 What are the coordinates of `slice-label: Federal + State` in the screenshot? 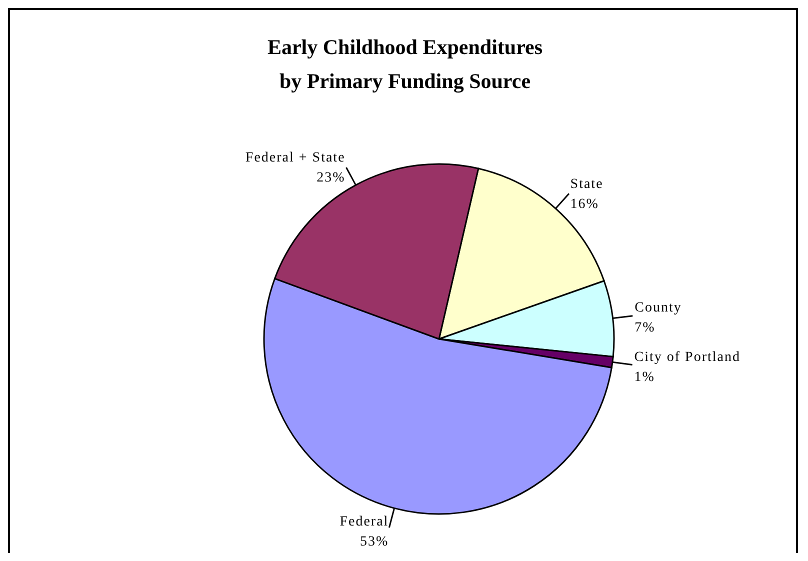 It's located at (295, 158).